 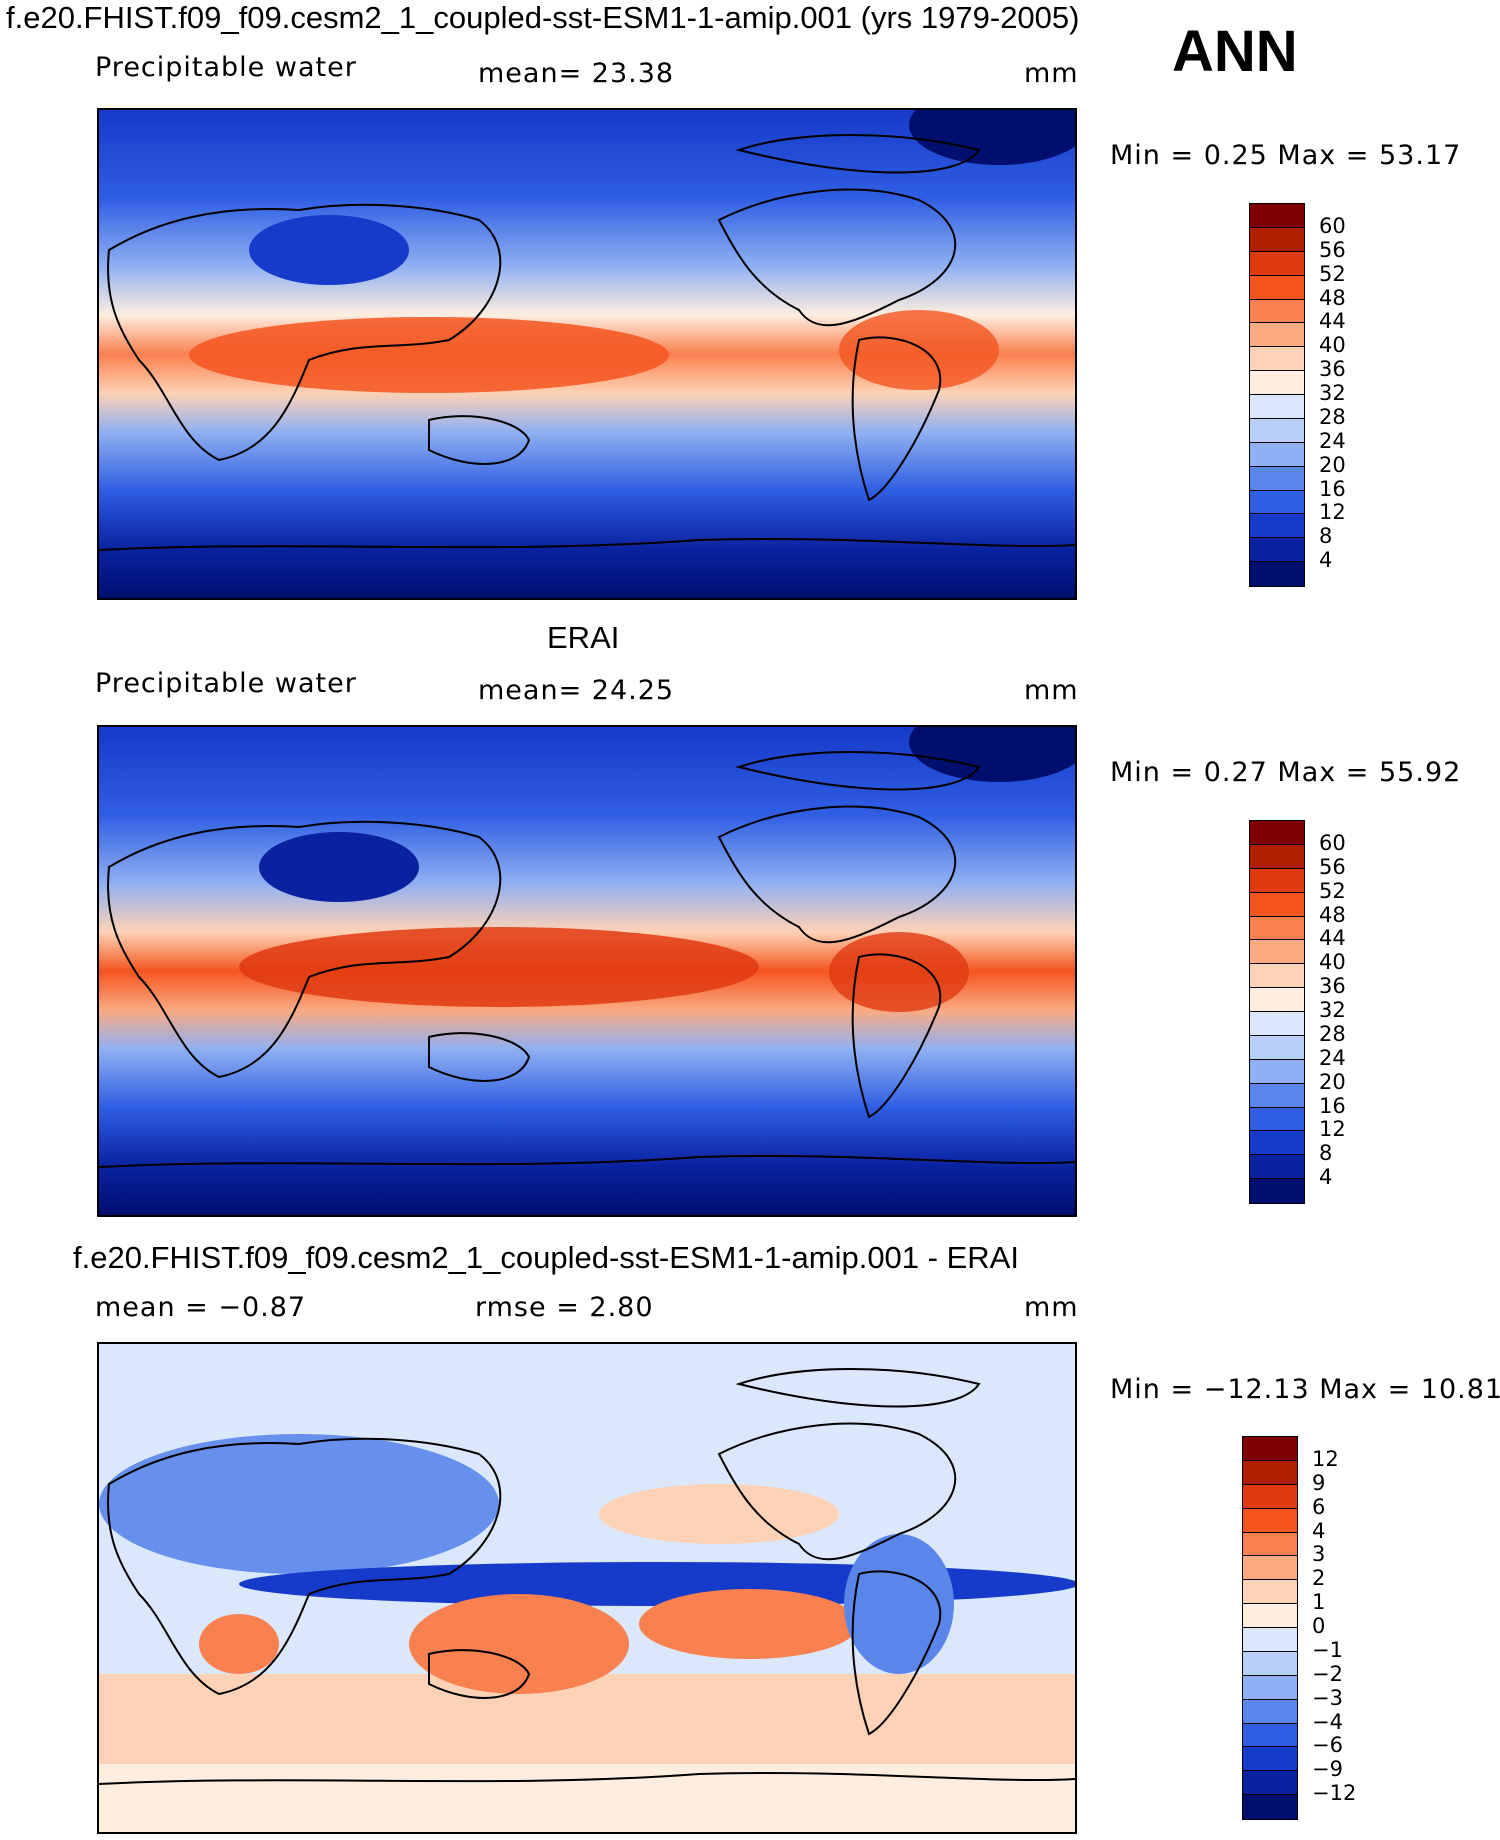 What do you see at coordinates (1319, 1506) in the screenshot?
I see `colorbar-tick-label: 6` at bounding box center [1319, 1506].